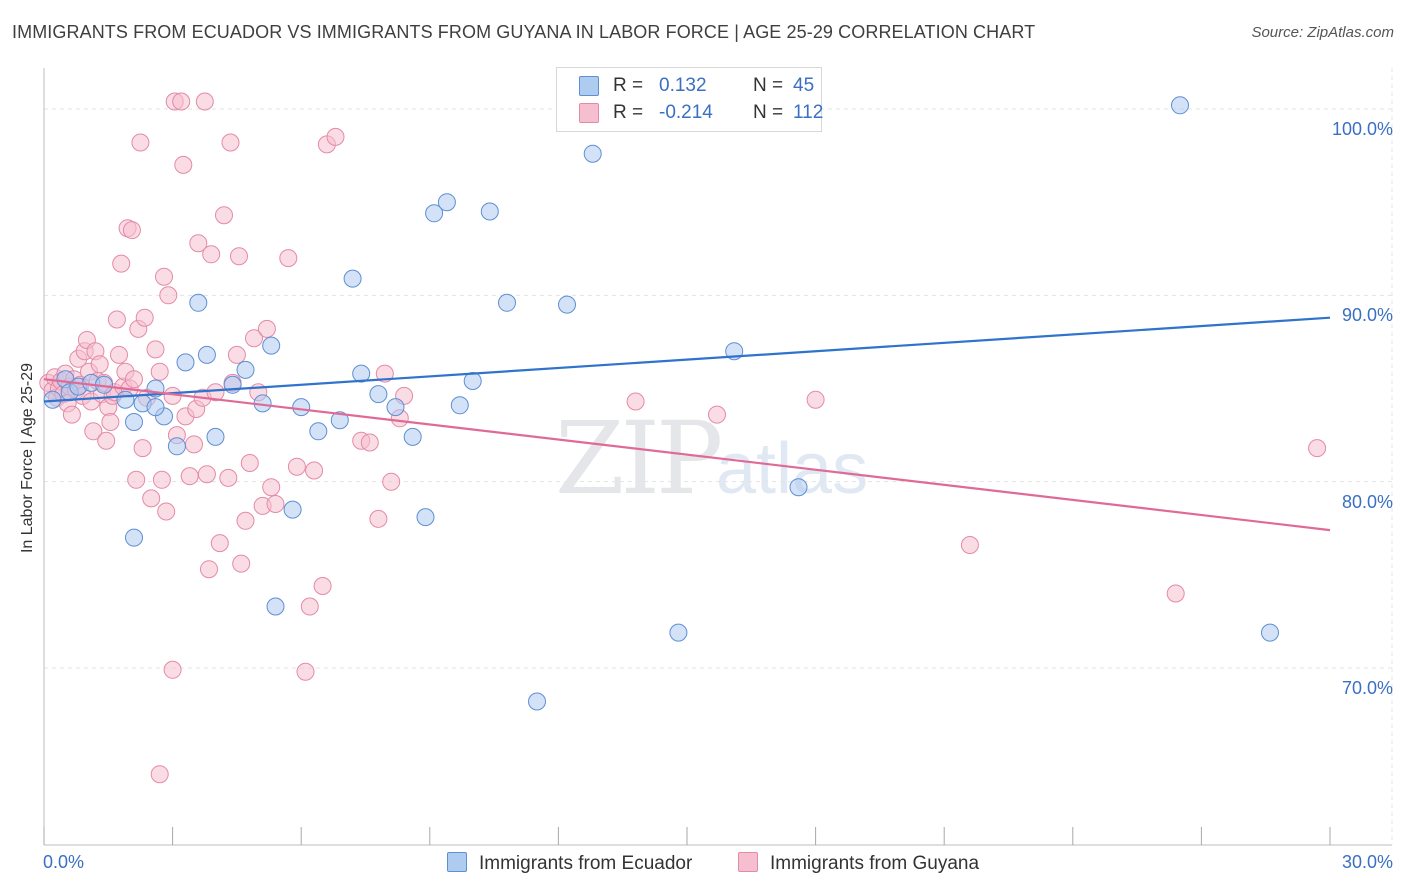 This screenshot has height=892, width=1406. I want to click on trend-line-ecuador, so click(687, 359).